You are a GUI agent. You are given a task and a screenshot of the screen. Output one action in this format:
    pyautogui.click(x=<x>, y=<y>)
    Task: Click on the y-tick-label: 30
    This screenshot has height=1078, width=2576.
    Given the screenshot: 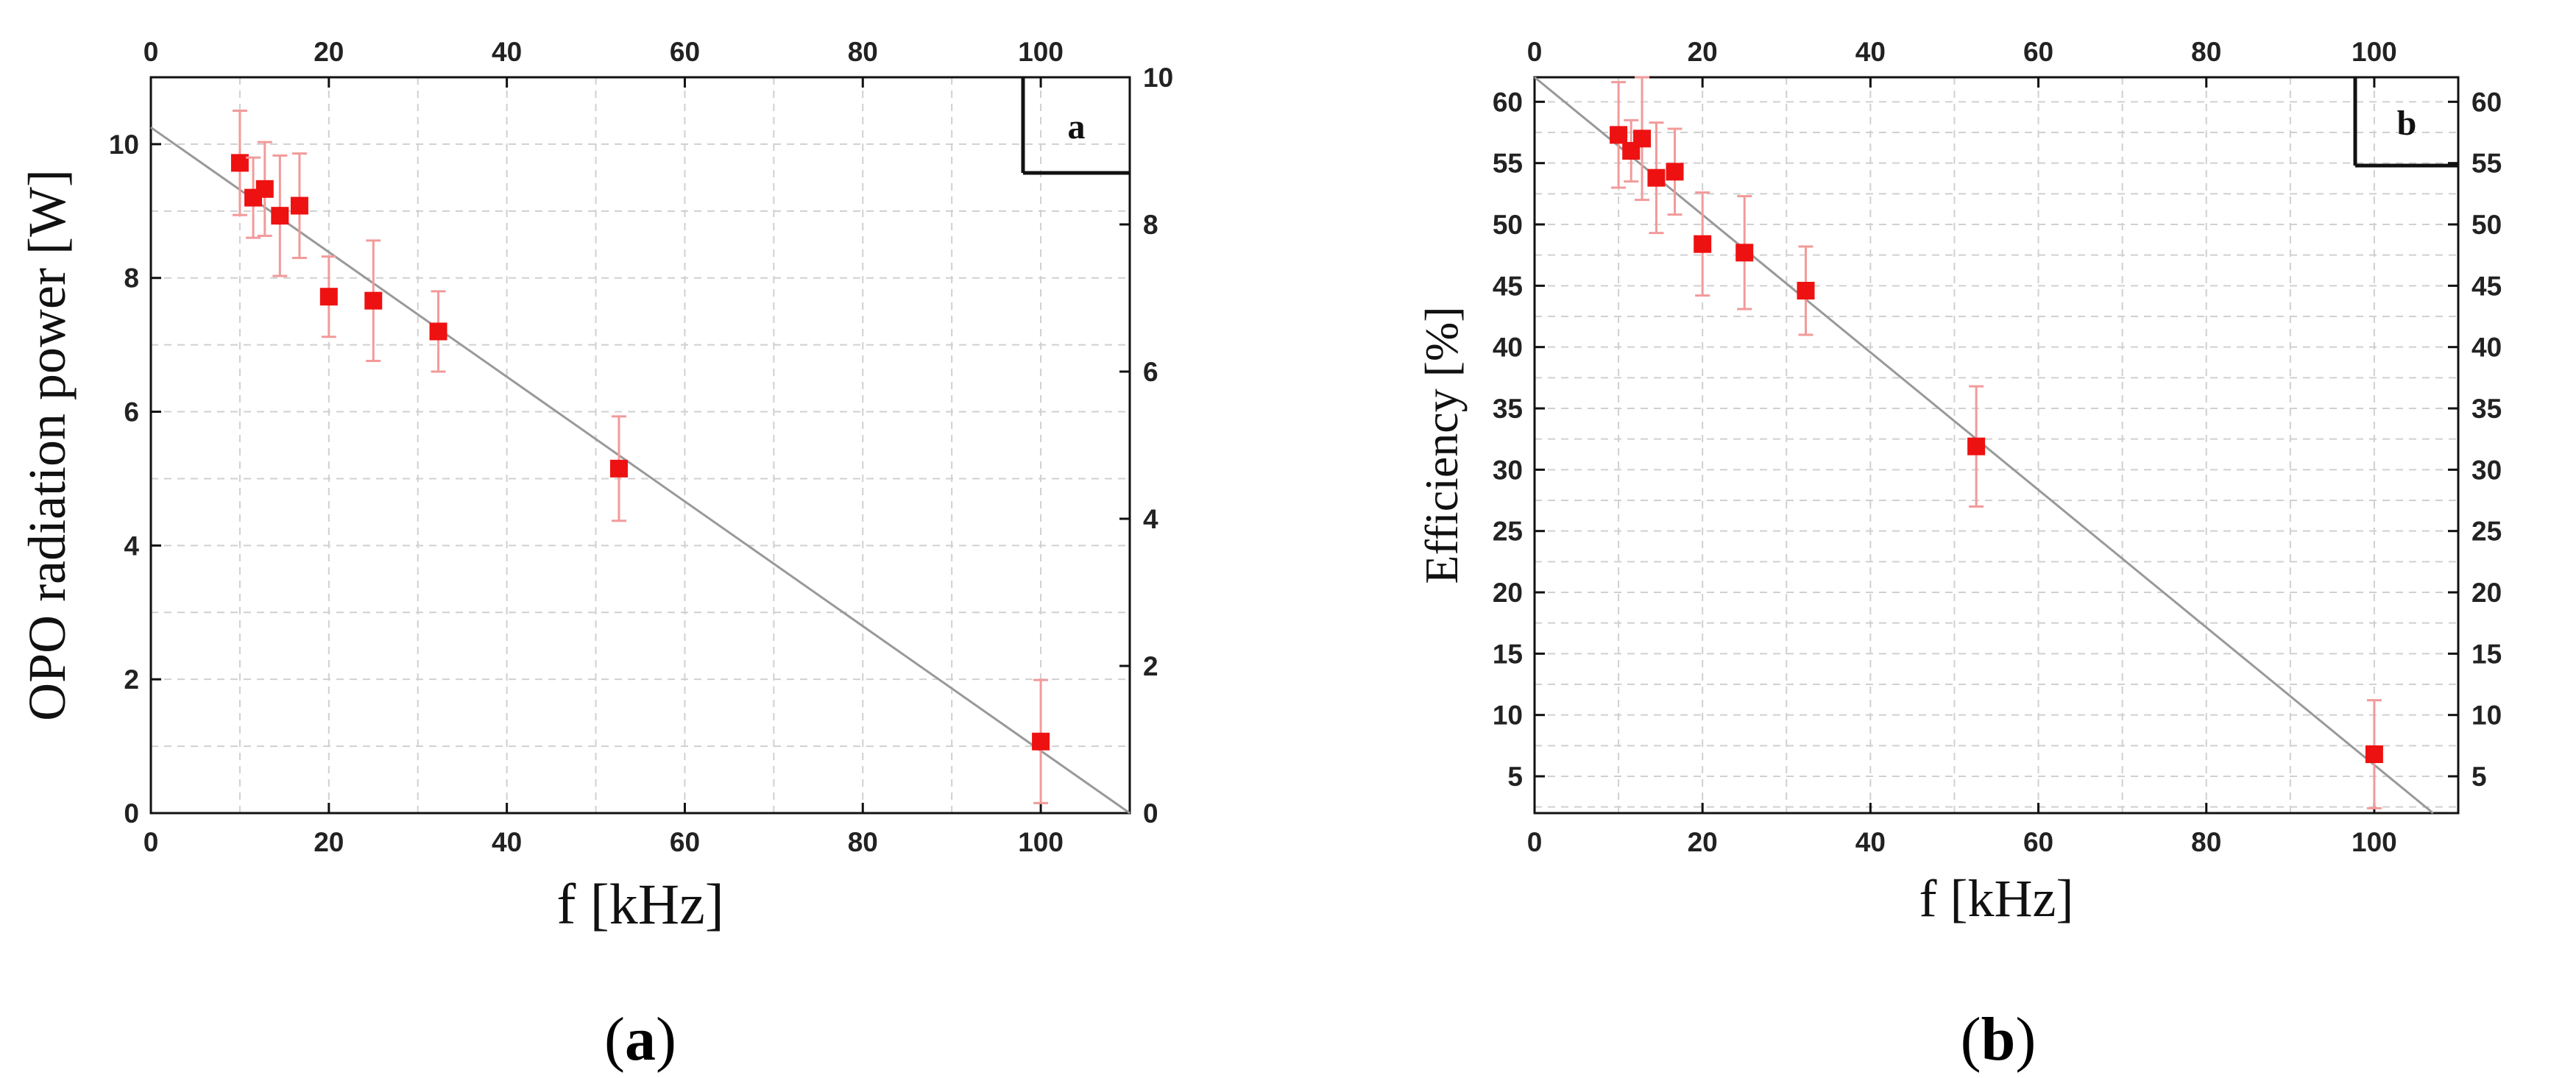 What is the action you would take?
    pyautogui.click(x=1508, y=470)
    